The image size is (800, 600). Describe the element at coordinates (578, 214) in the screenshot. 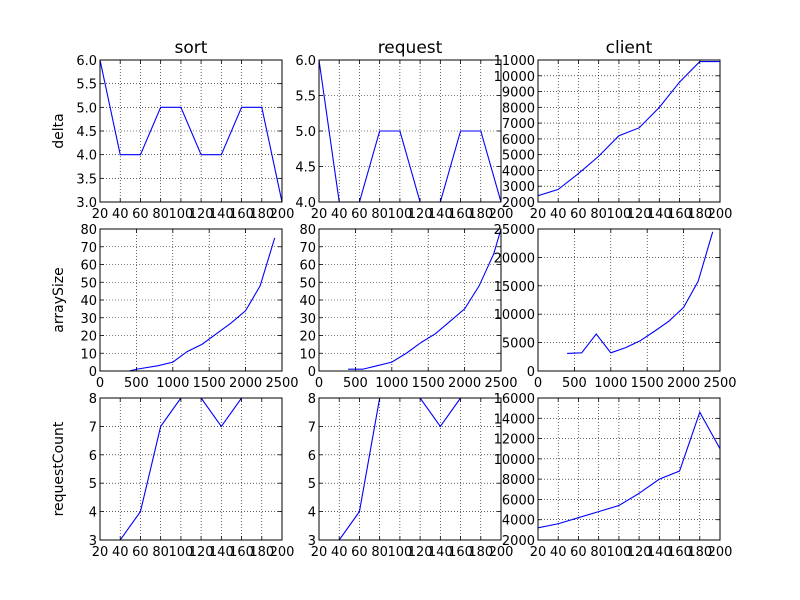

I see `chart-3-xtick-label: 60` at that location.